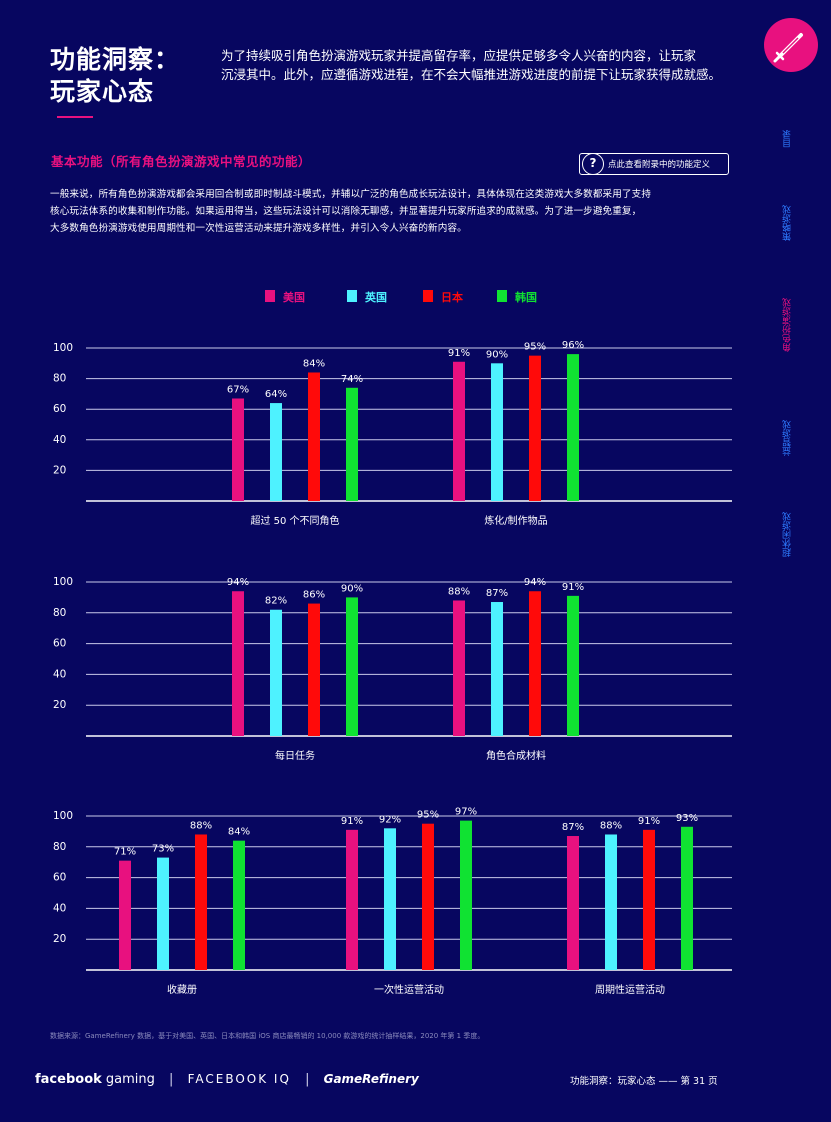 The image size is (831, 1122). Describe the element at coordinates (573, 345) in the screenshot. I see `data-label: 96%` at that location.